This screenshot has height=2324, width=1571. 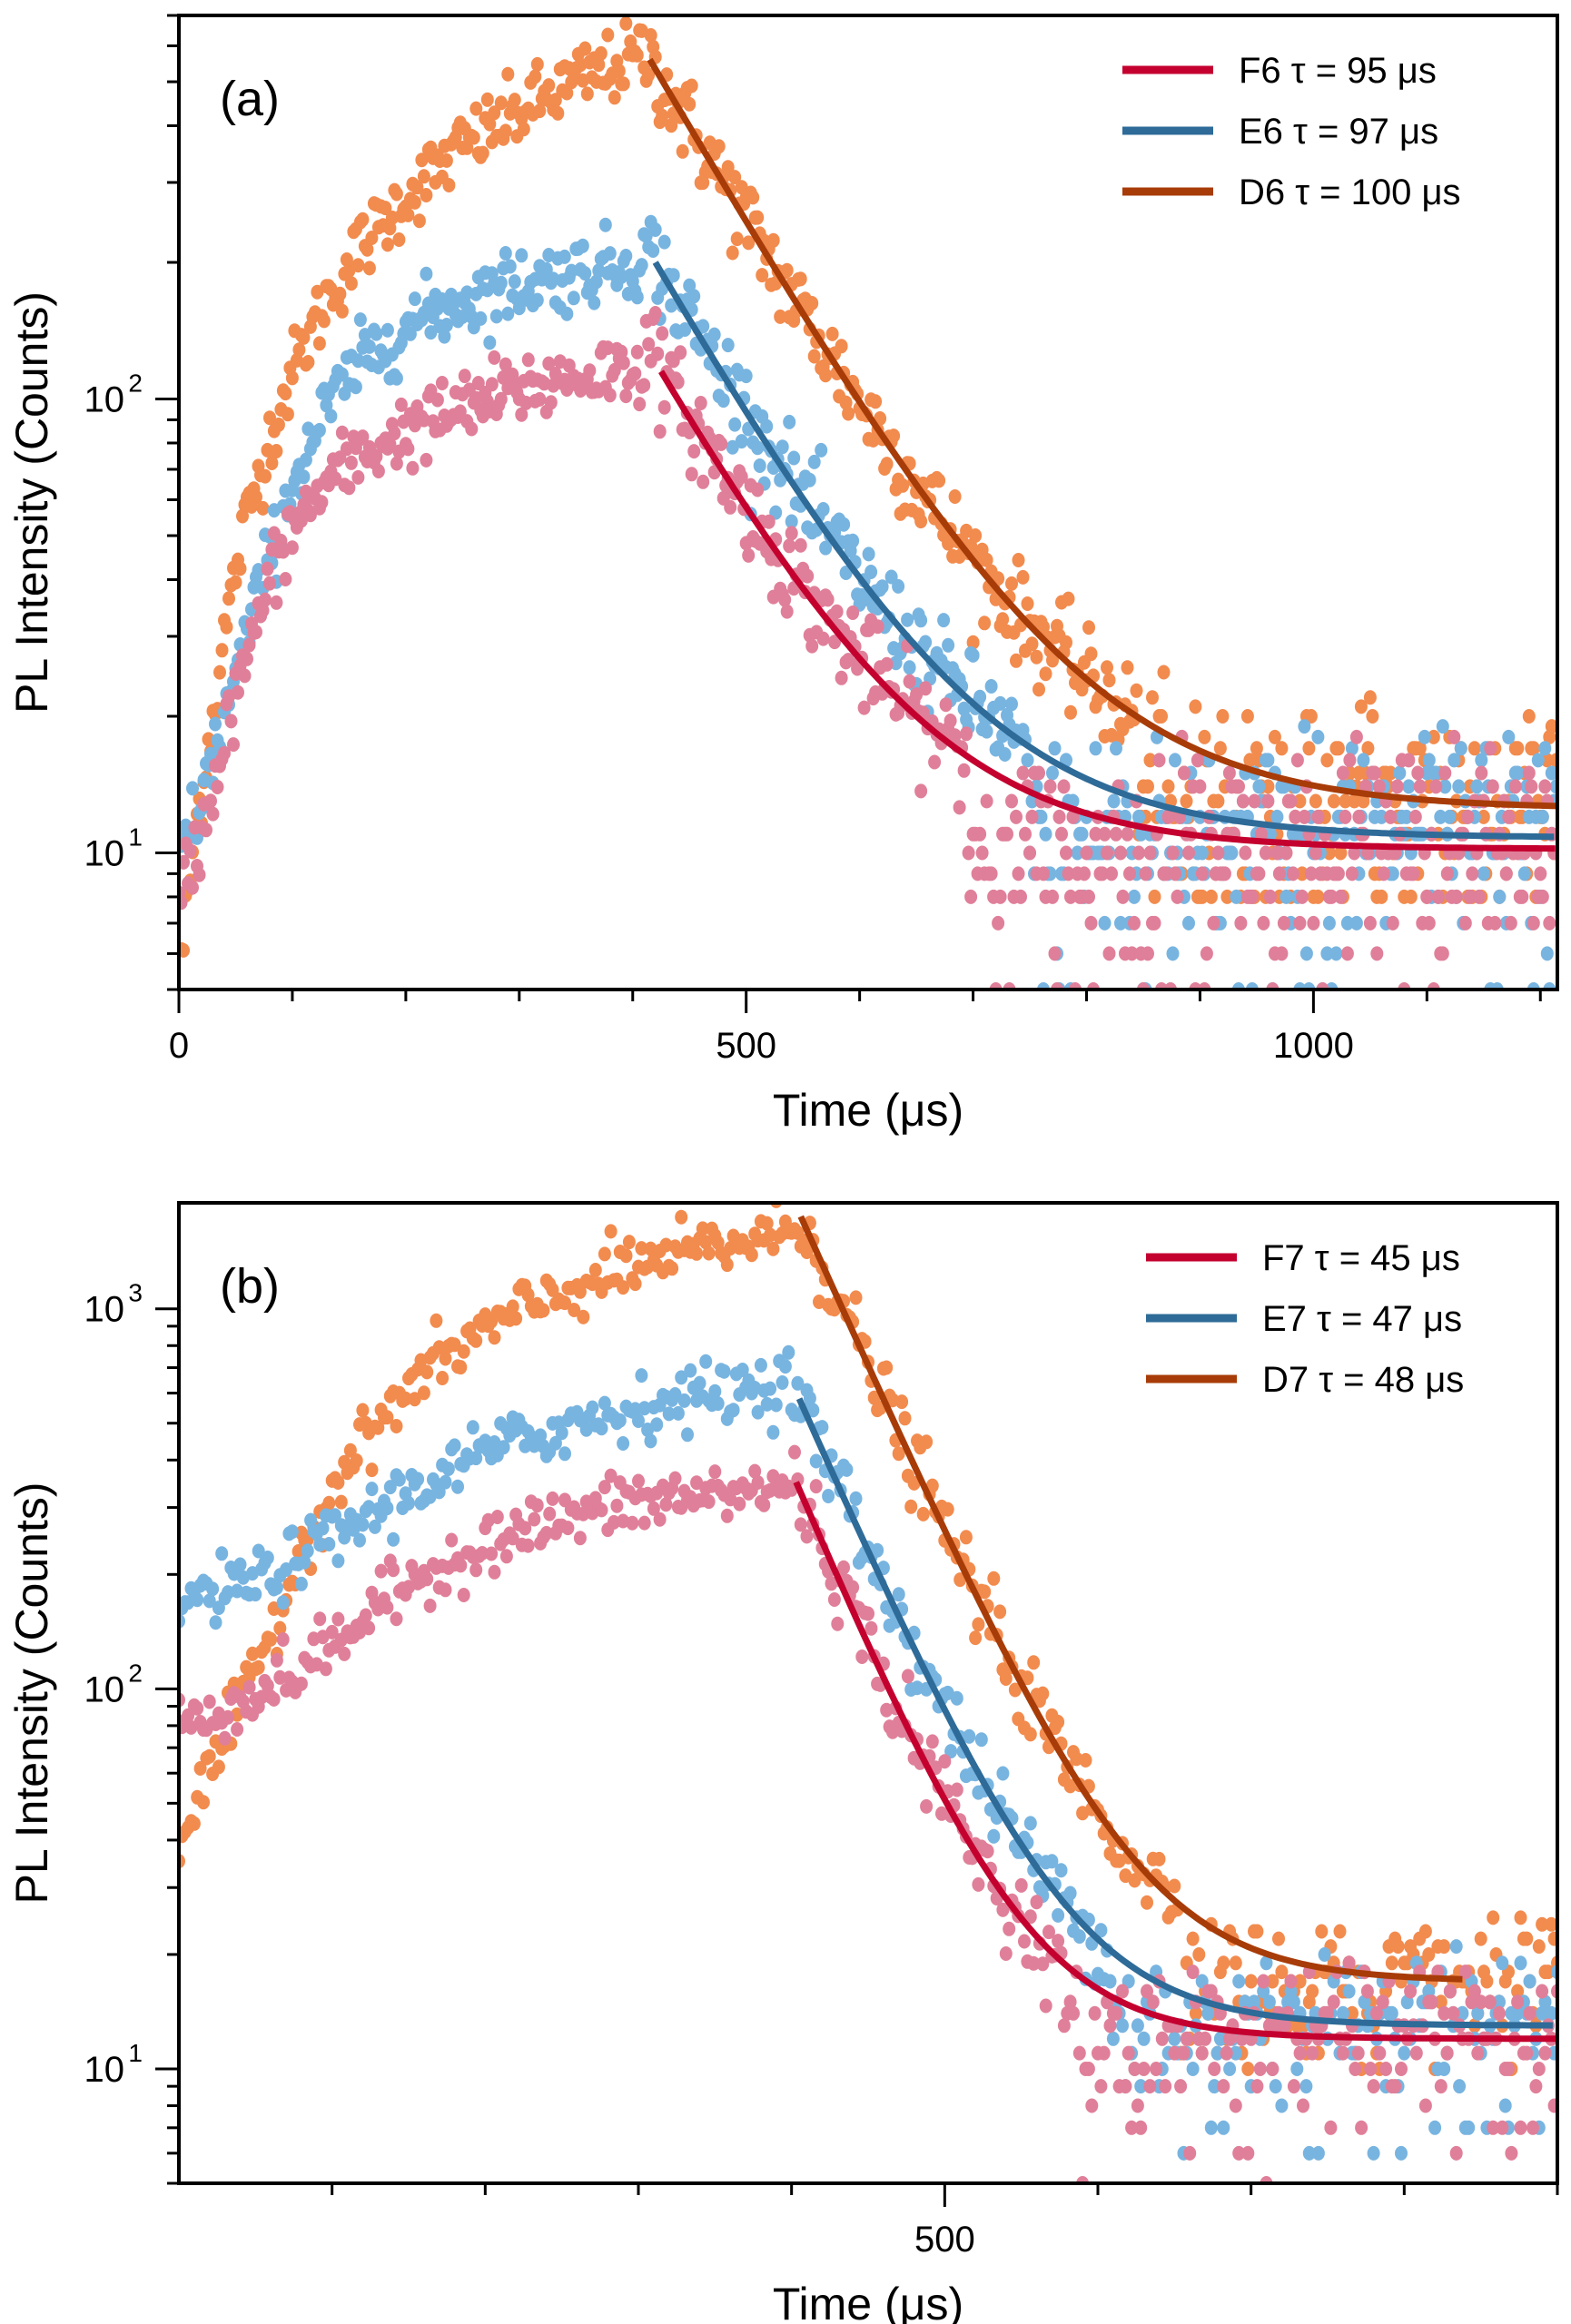 What do you see at coordinates (31, 1693) in the screenshot?
I see `y-axis-title: PL Intensity (Counts)` at bounding box center [31, 1693].